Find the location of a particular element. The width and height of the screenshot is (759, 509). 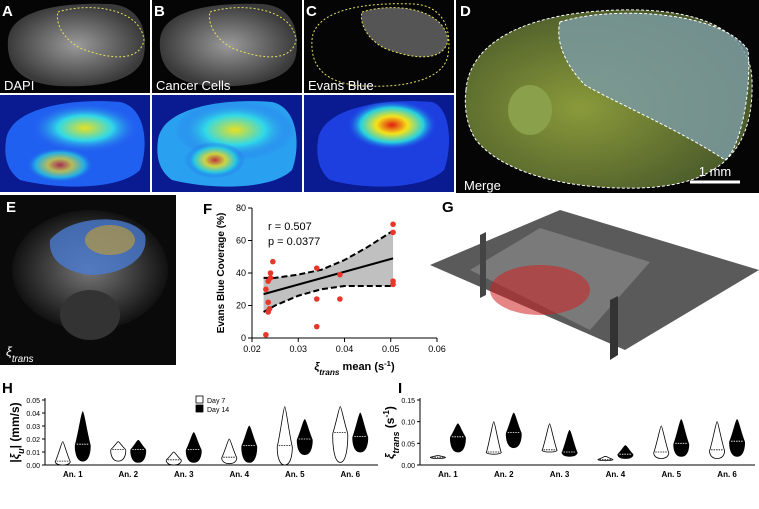

x-axis-label: ξtrans mean (s-1) is located at coordinates (354, 368).